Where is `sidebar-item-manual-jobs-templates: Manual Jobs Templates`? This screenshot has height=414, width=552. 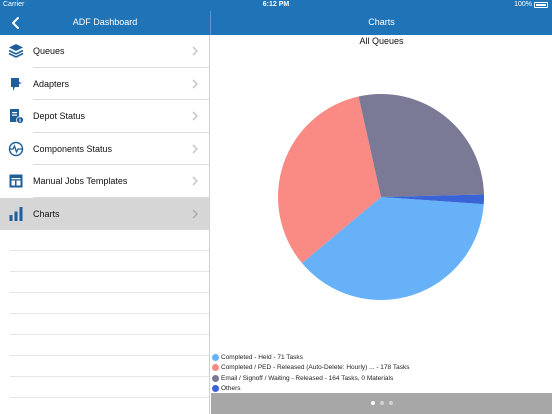
sidebar-item-manual-jobs-templates: Manual Jobs Templates is located at coordinates (104, 181).